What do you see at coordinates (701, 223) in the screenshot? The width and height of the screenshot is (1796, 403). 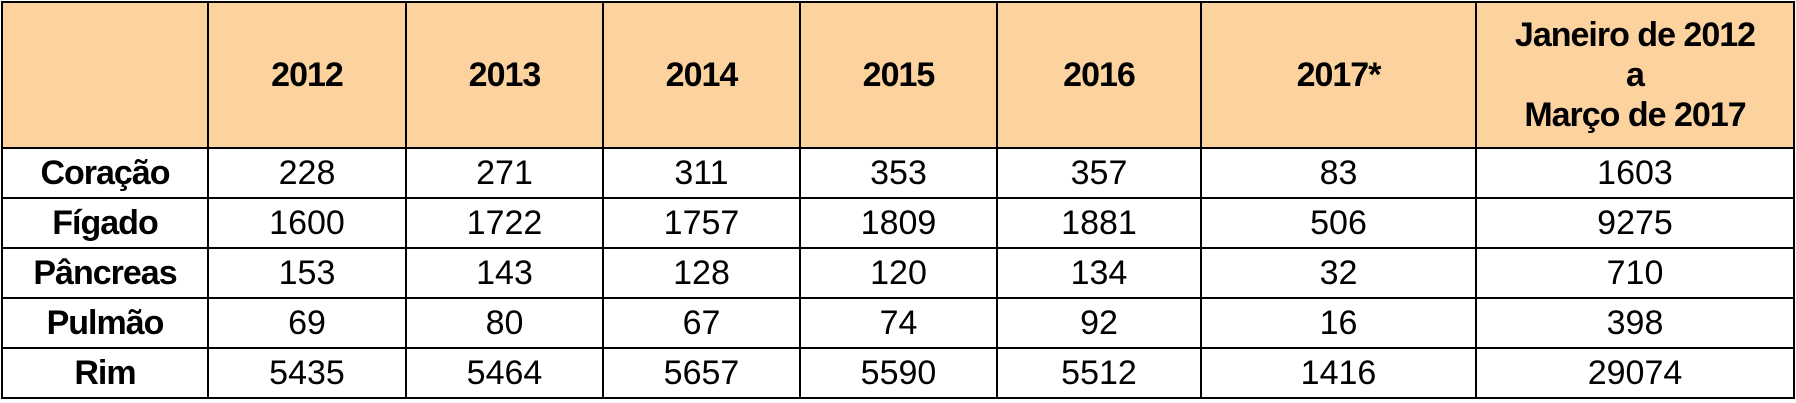 I see `data-cell: 1757` at bounding box center [701, 223].